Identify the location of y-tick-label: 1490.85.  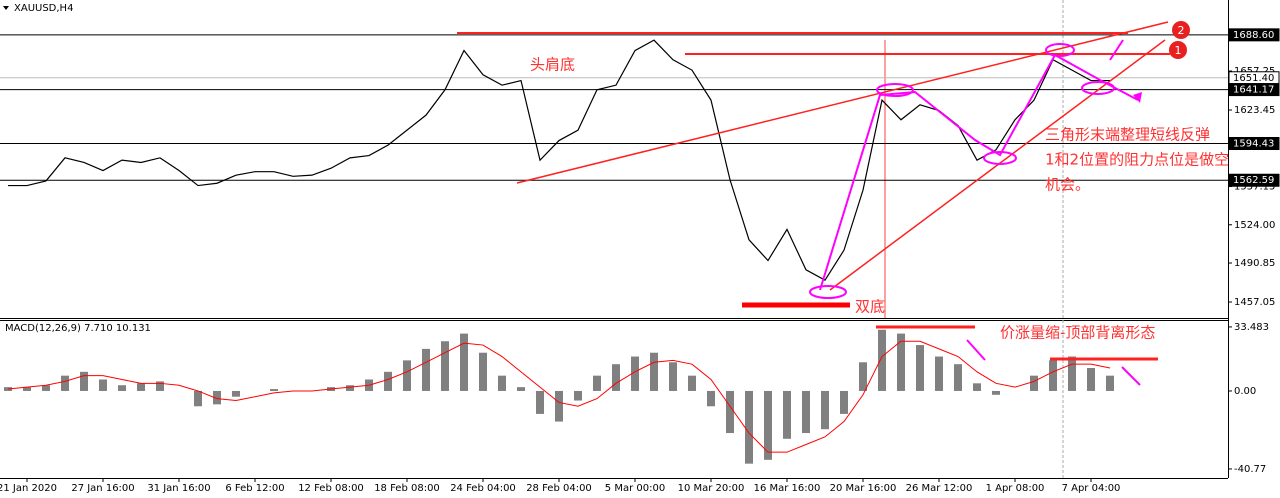
(1254, 263).